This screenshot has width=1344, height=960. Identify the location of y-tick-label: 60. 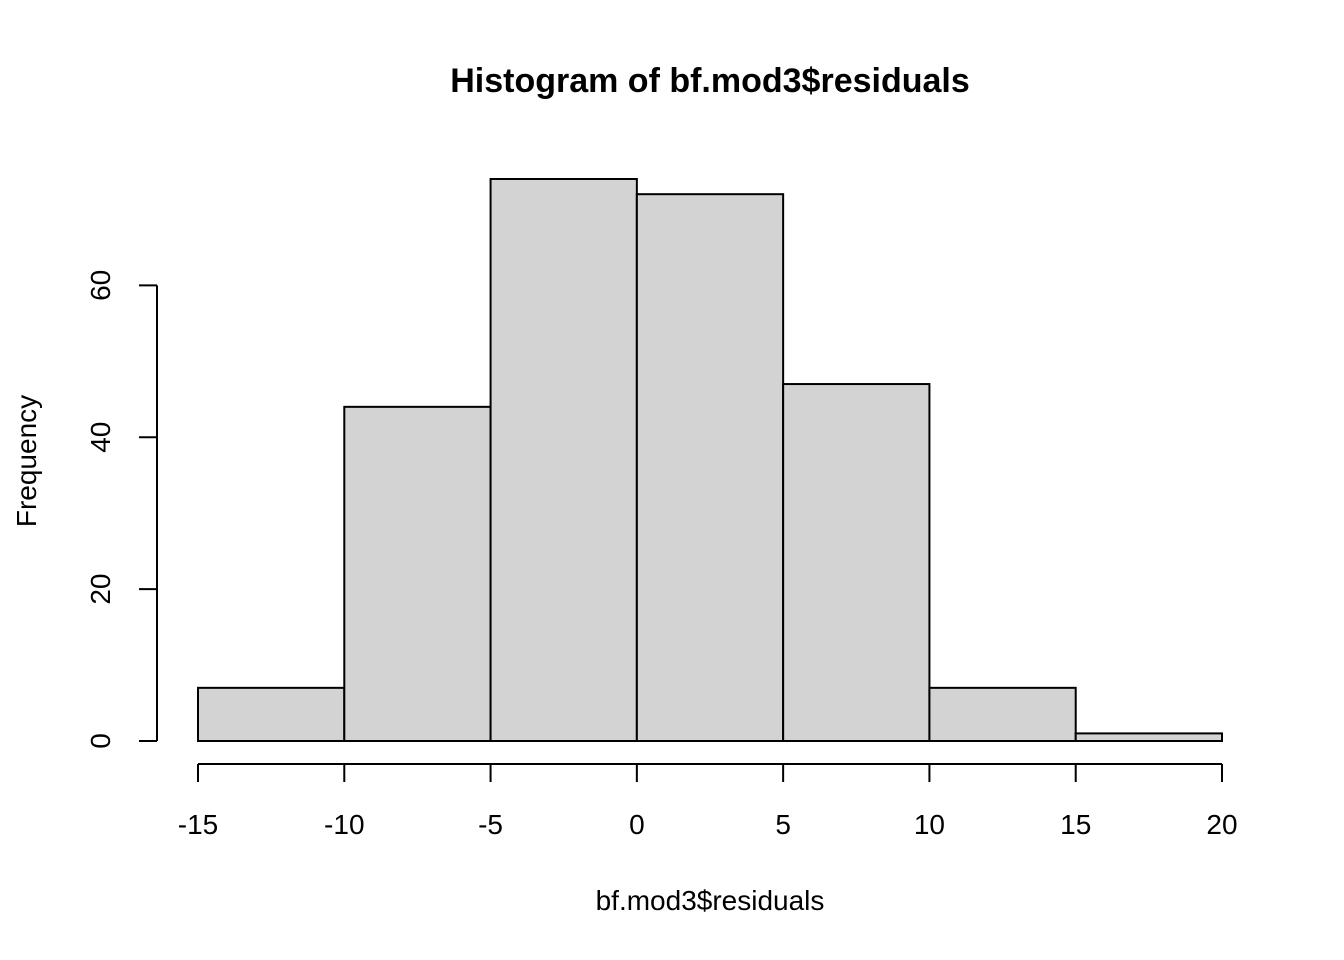
(100, 285).